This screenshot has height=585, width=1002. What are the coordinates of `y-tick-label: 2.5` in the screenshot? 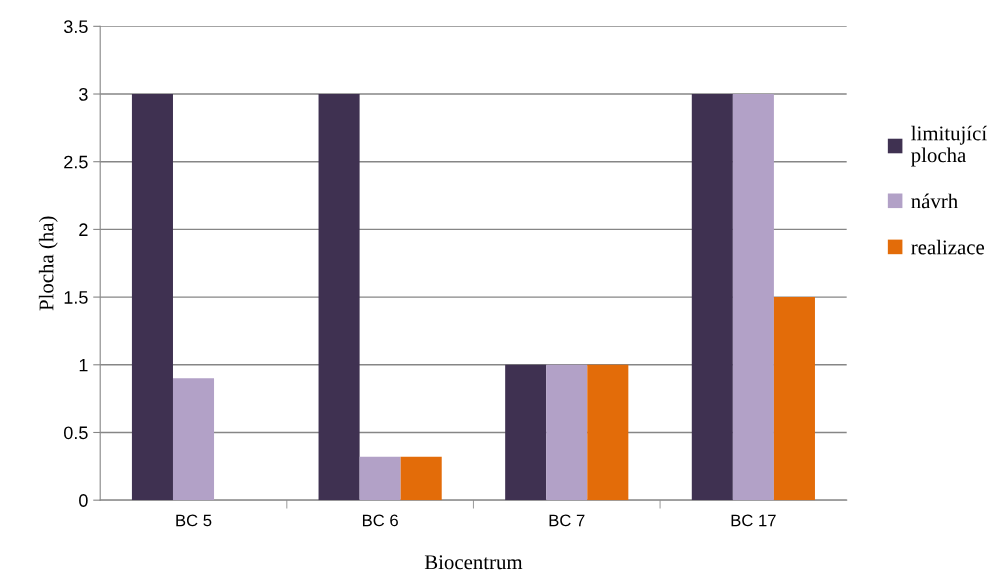 It's located at (76, 162).